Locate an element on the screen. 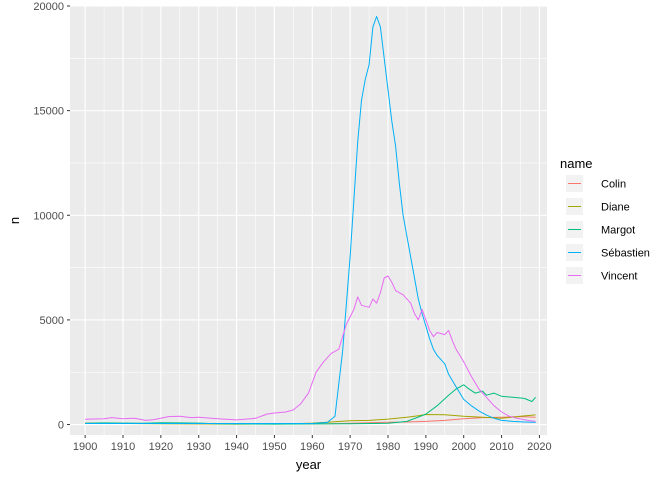 Image resolution: width=672 pixels, height=480 pixels. x-tick-label: 2020 is located at coordinates (539, 447).